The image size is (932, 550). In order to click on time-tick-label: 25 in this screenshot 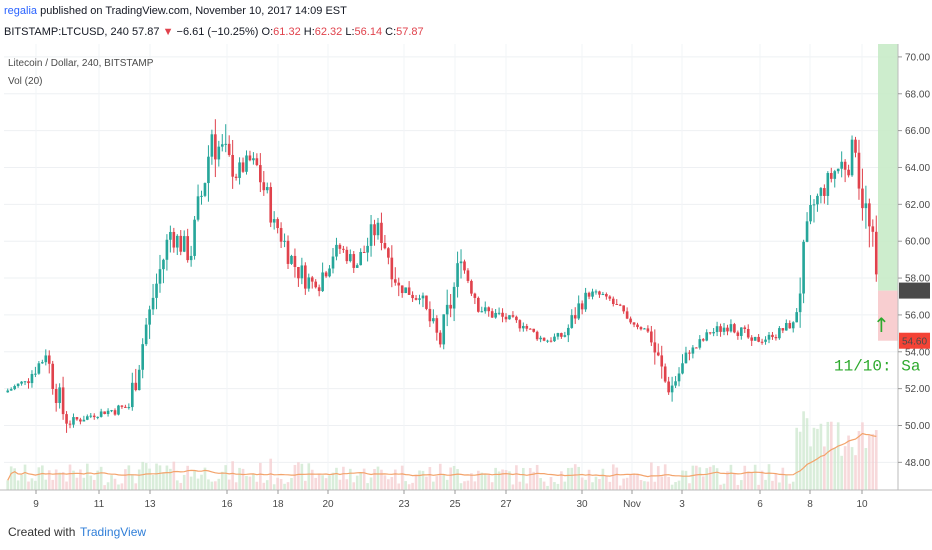, I will do `click(455, 504)`.